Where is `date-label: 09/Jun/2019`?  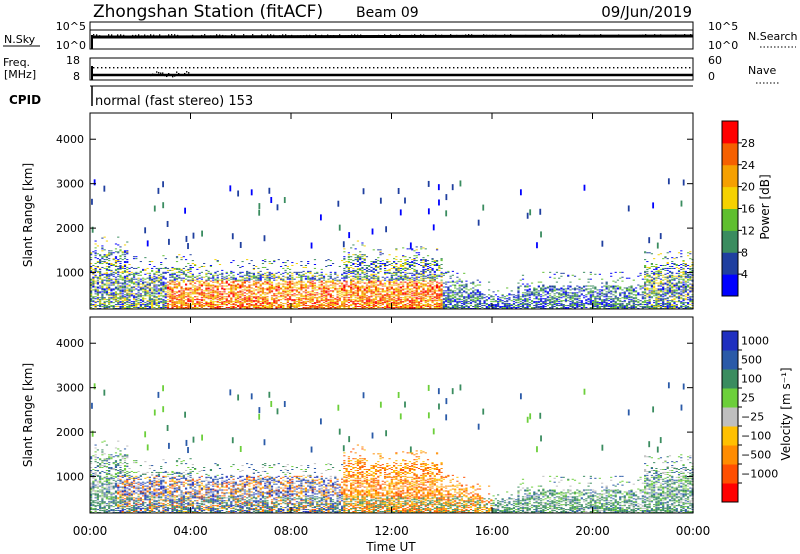 date-label: 09/Jun/2019 is located at coordinates (646, 12).